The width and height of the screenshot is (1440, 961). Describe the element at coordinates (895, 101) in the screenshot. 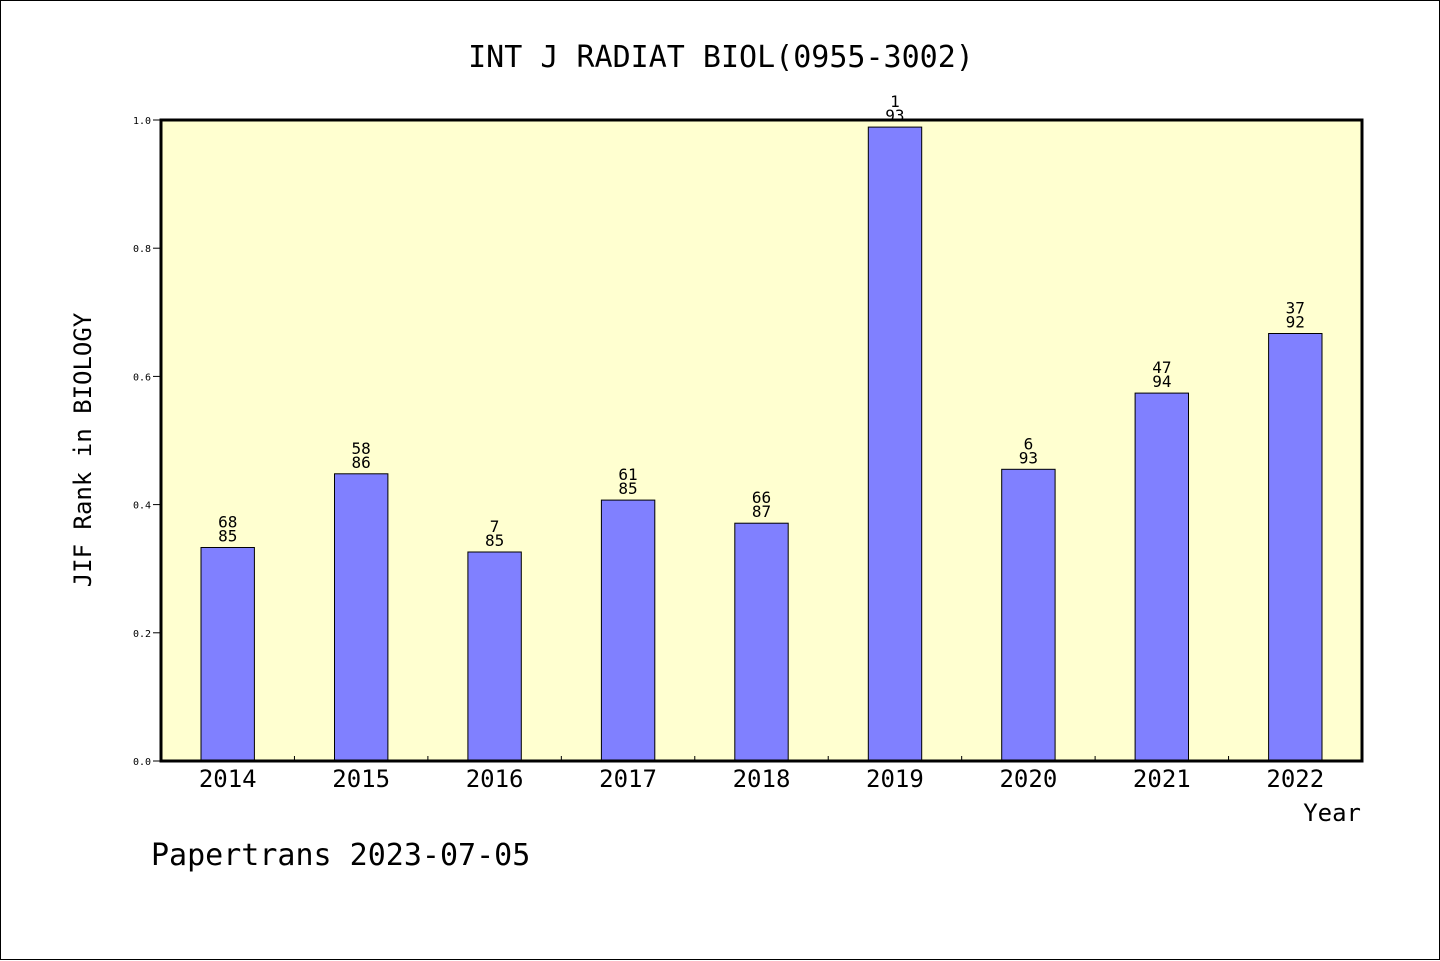

I see `bar-rank-label: 1` at that location.